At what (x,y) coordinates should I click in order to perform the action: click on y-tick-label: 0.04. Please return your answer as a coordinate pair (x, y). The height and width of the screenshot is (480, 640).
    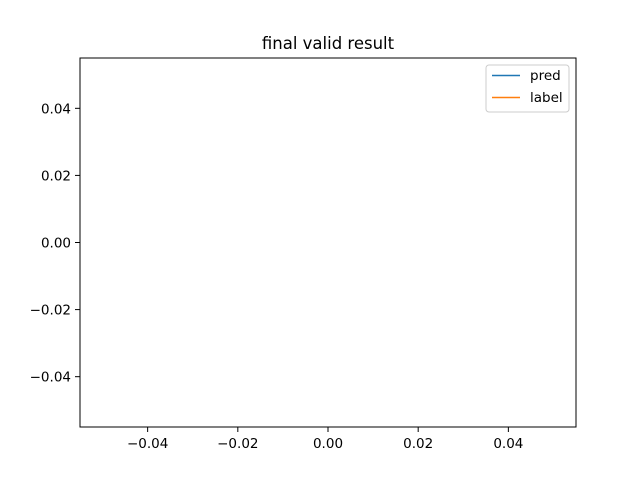
    Looking at the image, I should click on (56, 109).